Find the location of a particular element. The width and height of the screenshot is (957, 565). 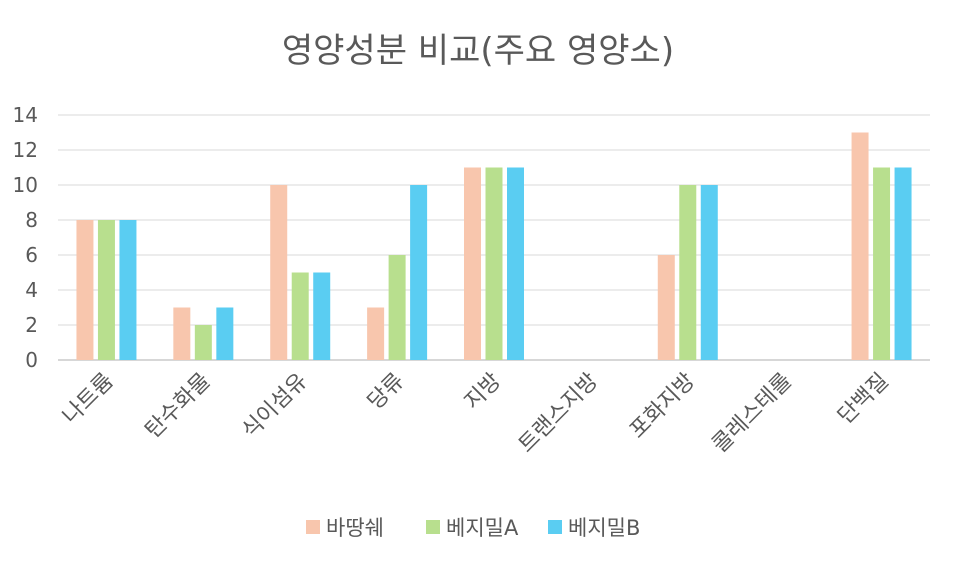

x-tick-label: 식이섬유 is located at coordinates (275, 406).